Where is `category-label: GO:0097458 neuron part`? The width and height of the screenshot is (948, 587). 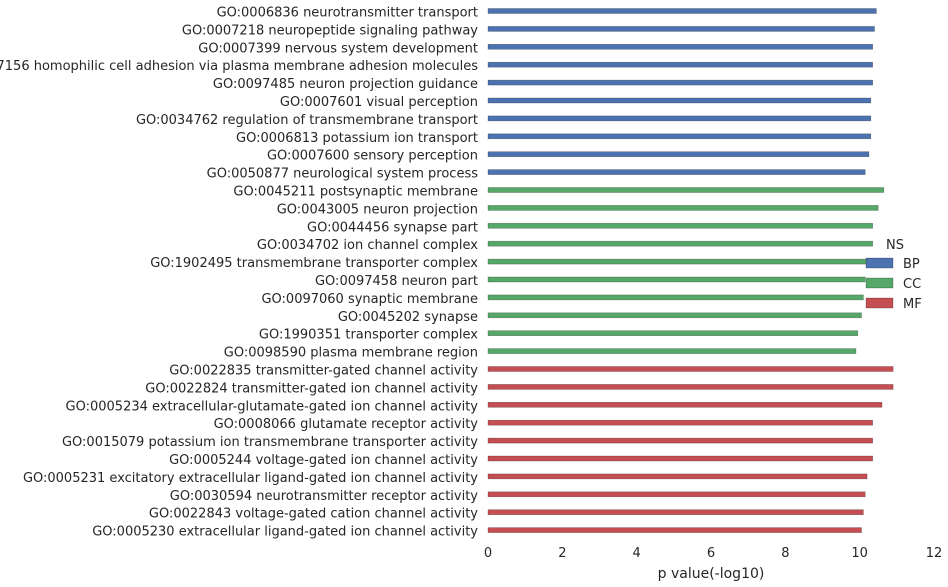
category-label: GO:0097458 neuron part is located at coordinates (396, 281).